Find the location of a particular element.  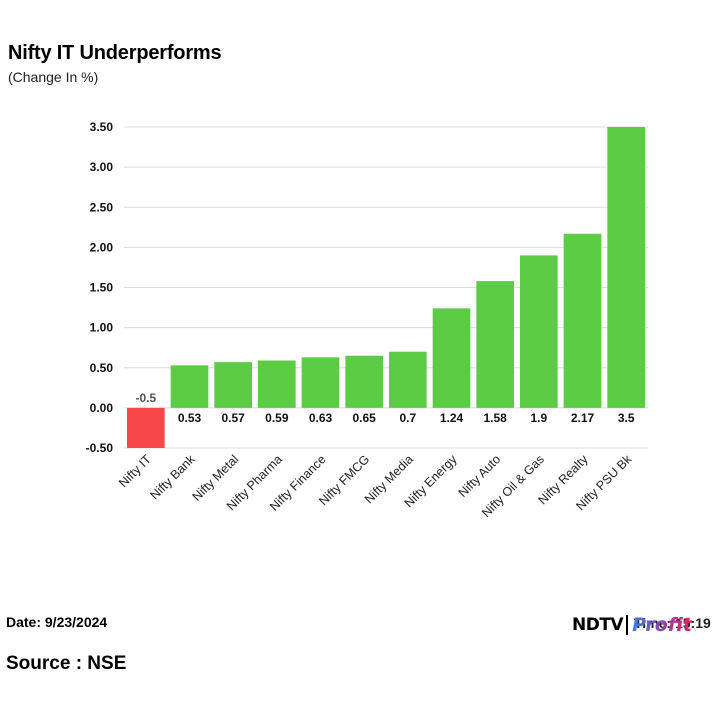

logo-product-text: Profit is located at coordinates (662, 625).